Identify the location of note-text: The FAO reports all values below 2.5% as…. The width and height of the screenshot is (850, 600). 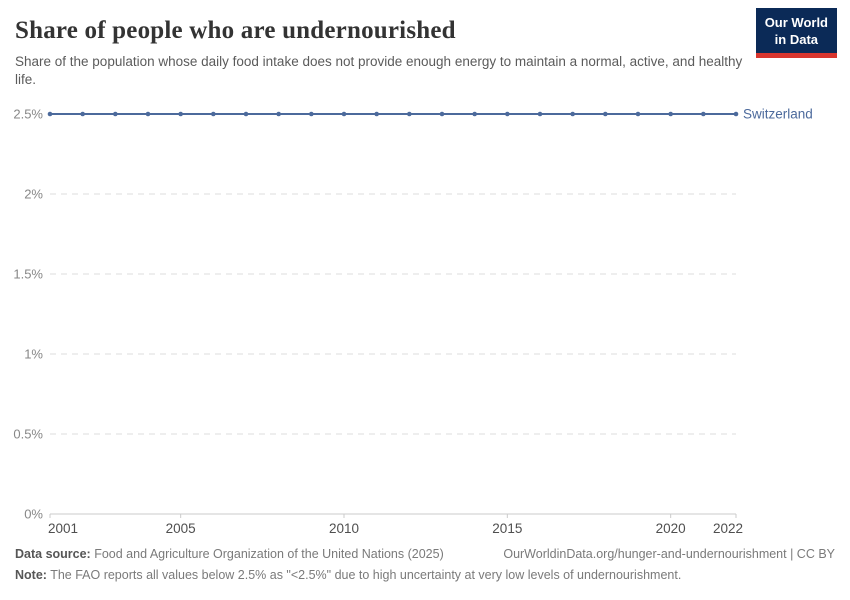
(366, 575).